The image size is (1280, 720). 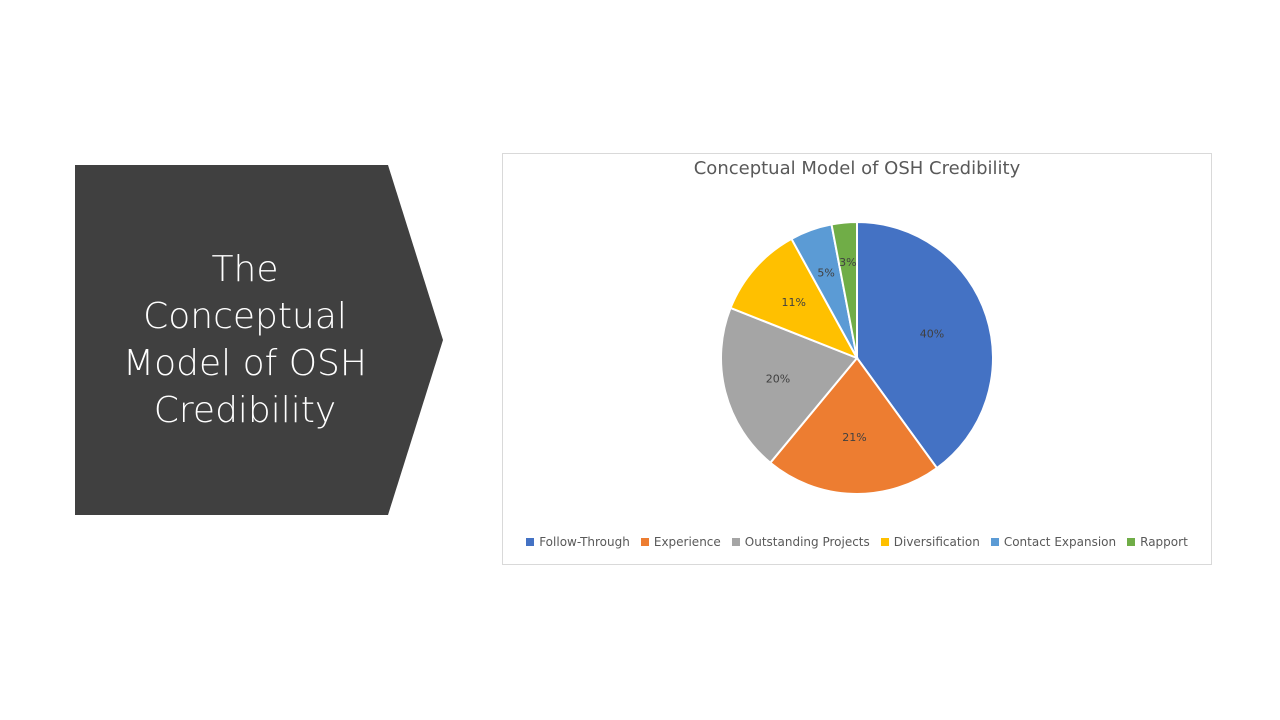 What do you see at coordinates (778, 378) in the screenshot?
I see `slice-label-outstanding-projects: 20%` at bounding box center [778, 378].